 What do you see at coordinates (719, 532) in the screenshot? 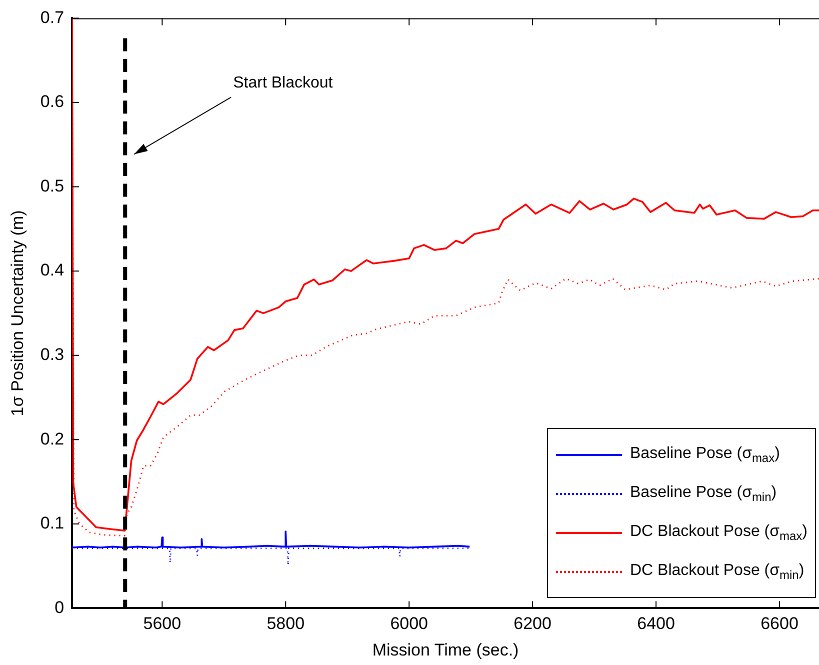
I see `legend-label: DC Blackout Pose (σ$_{max}$)` at bounding box center [719, 532].